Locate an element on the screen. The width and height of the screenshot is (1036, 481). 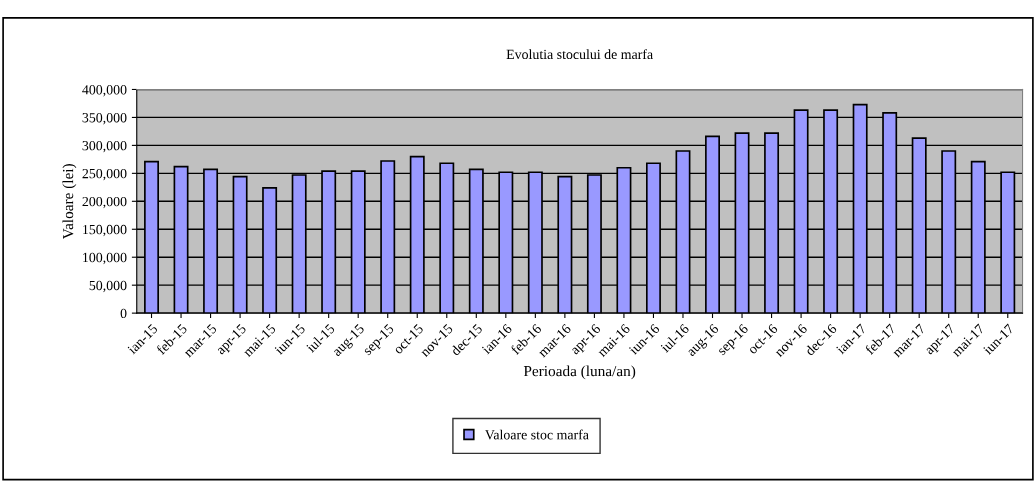
y-tick-label: 150,000 is located at coordinates (105, 230).